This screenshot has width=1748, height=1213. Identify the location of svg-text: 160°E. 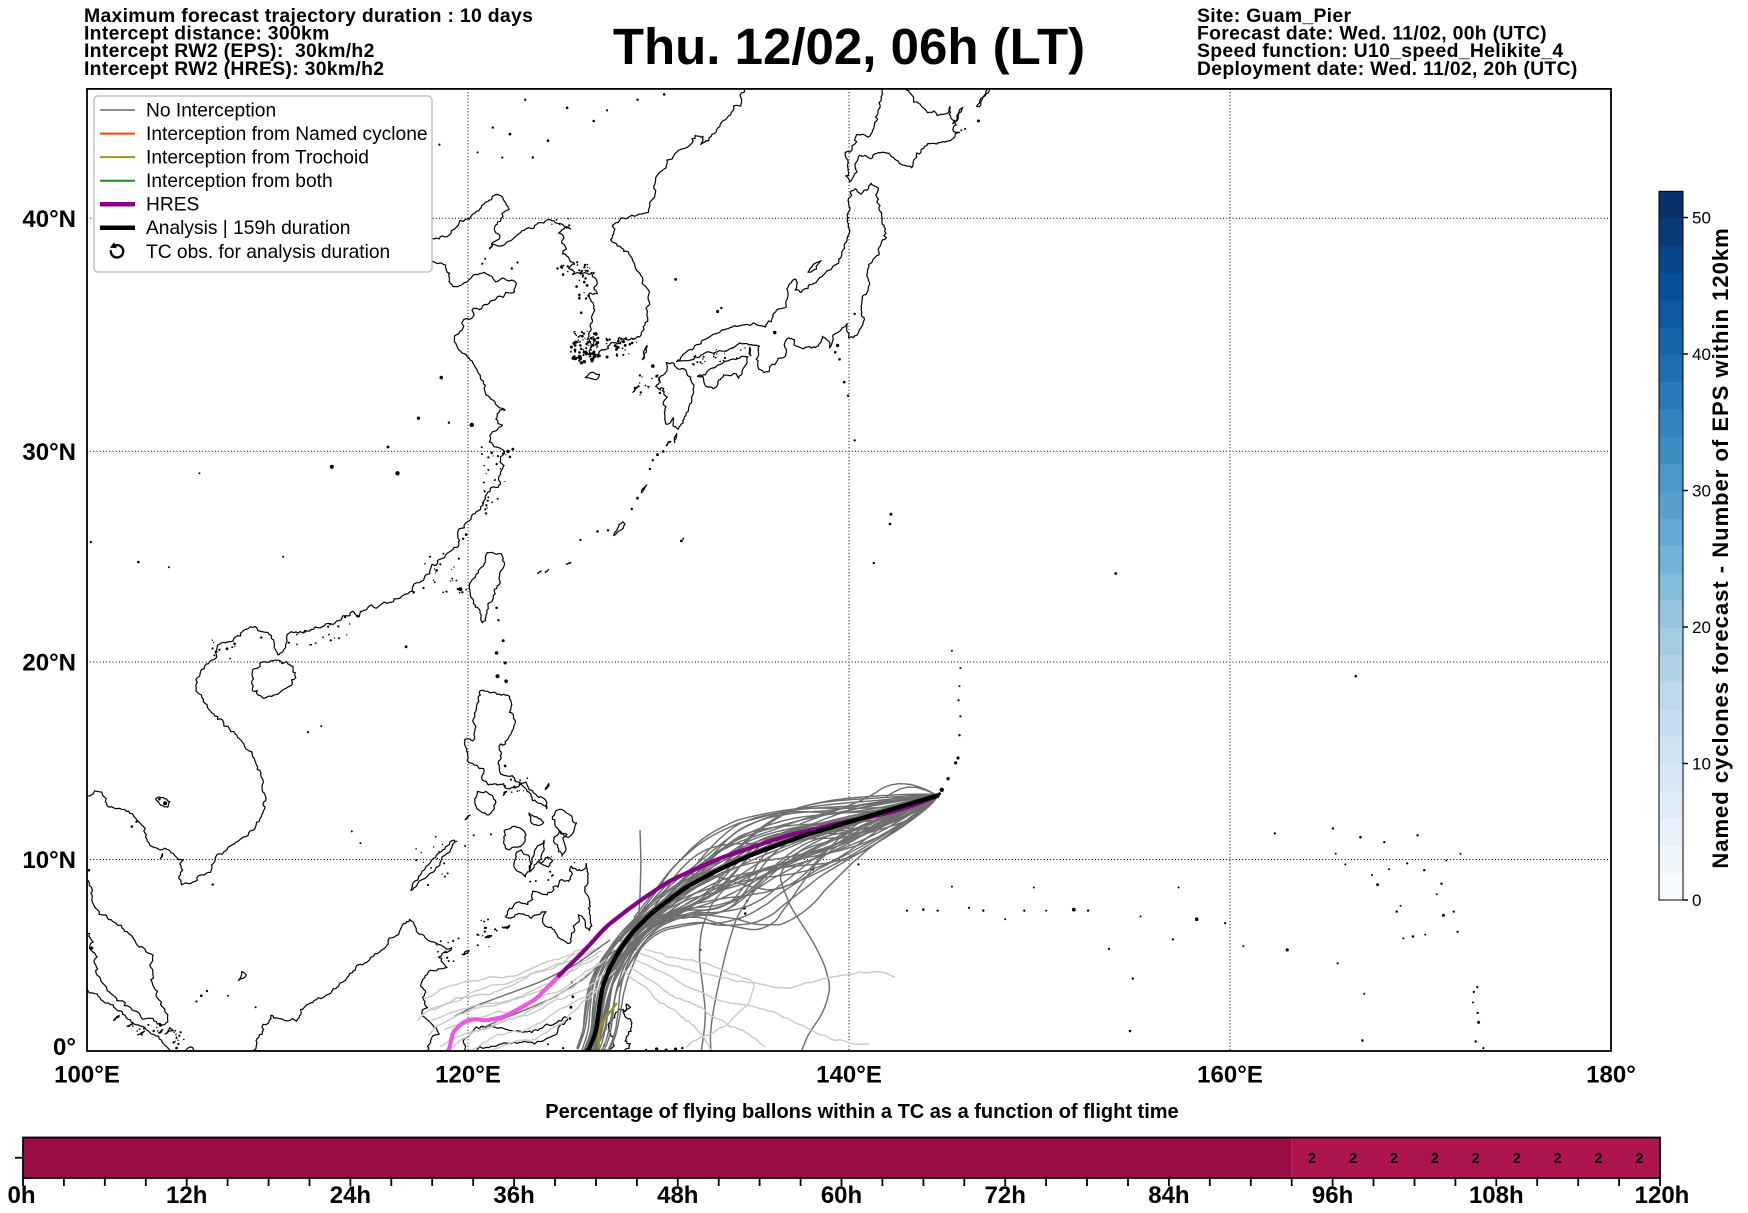
(1230, 1075).